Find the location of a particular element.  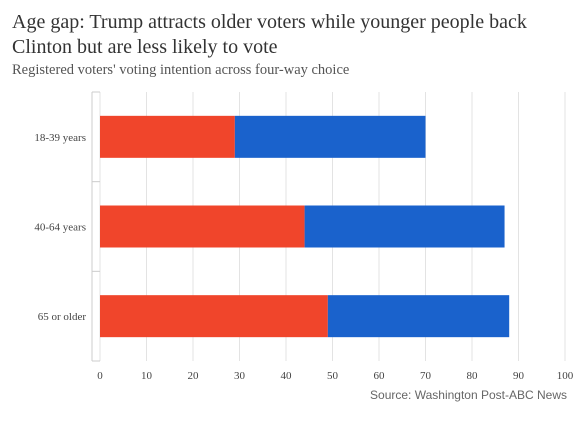

x-tick-labels: 0 10 20 30 40 50 60 70 80 90 100 is located at coordinates (335, 376).